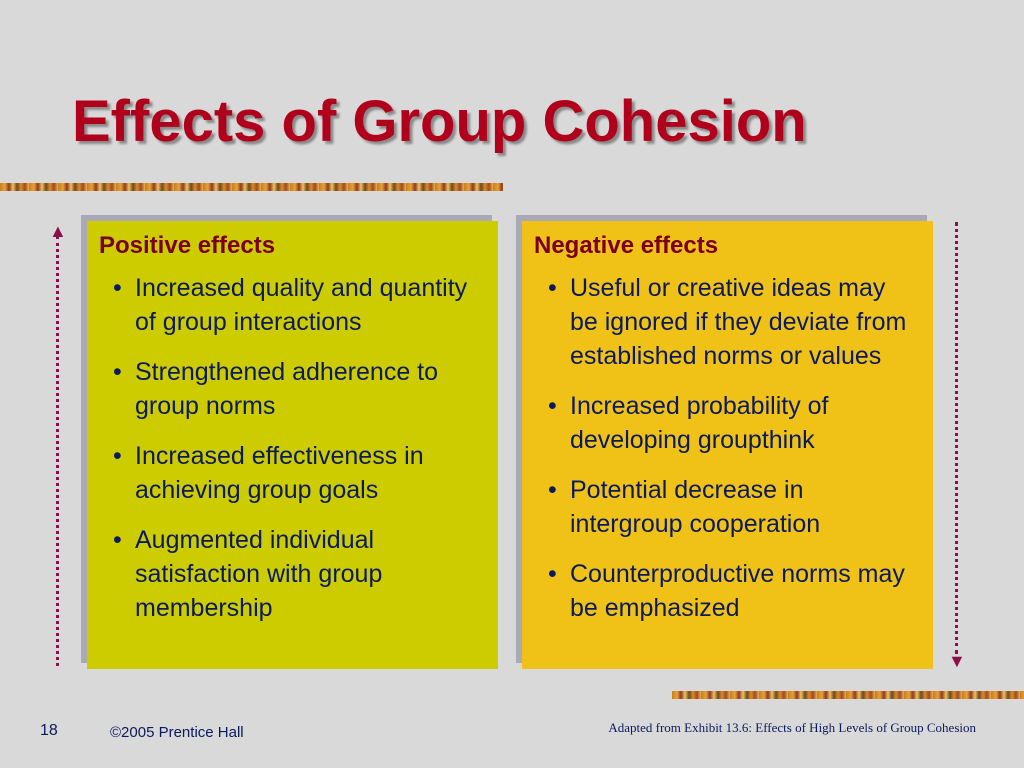 This screenshot has width=1024, height=768. Describe the element at coordinates (251, 187) in the screenshot. I see `decorative-band-top` at that location.